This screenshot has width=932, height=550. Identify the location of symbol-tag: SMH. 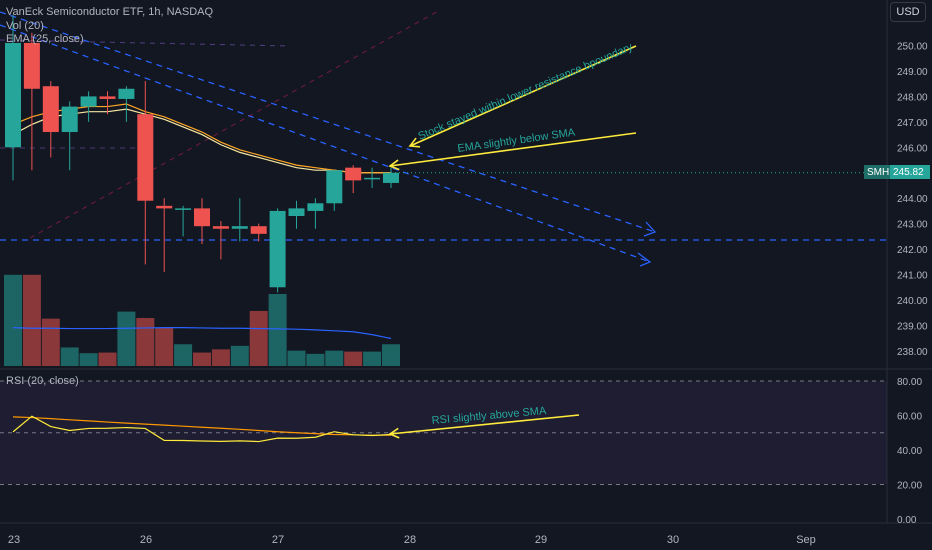
(878, 172).